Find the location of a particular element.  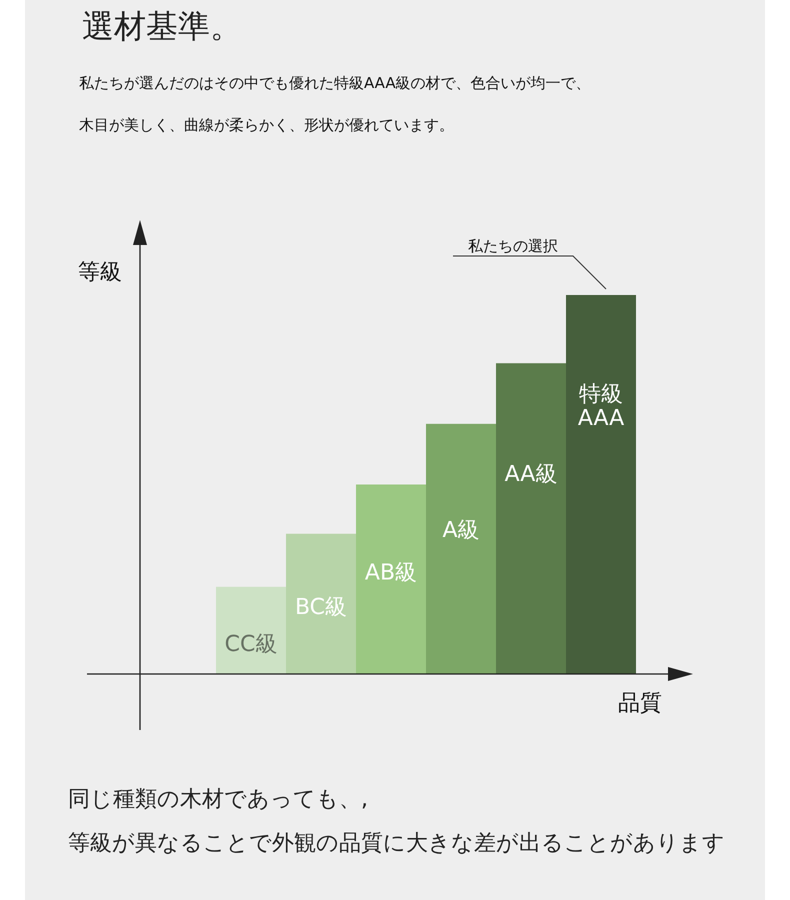

x-tick-label: CC級 is located at coordinates (251, 644).